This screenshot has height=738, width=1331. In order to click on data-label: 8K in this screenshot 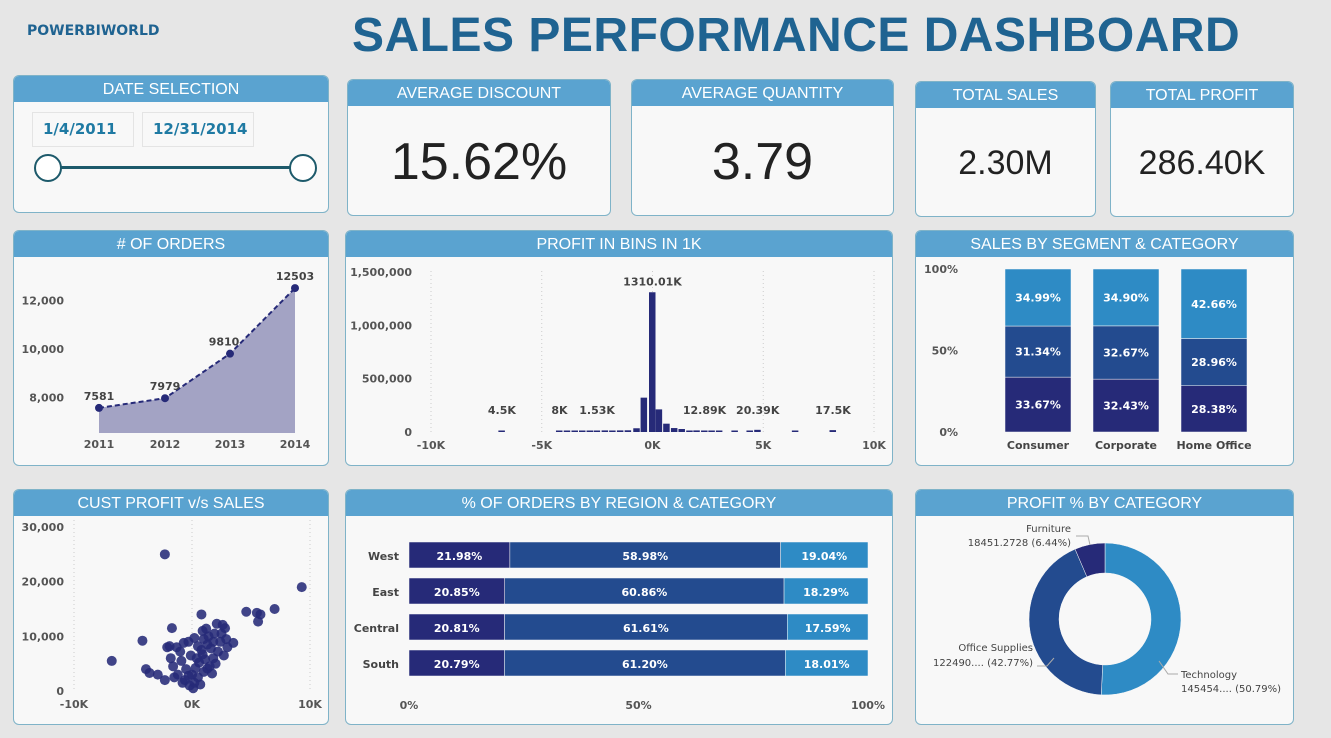, I will do `click(559, 410)`.